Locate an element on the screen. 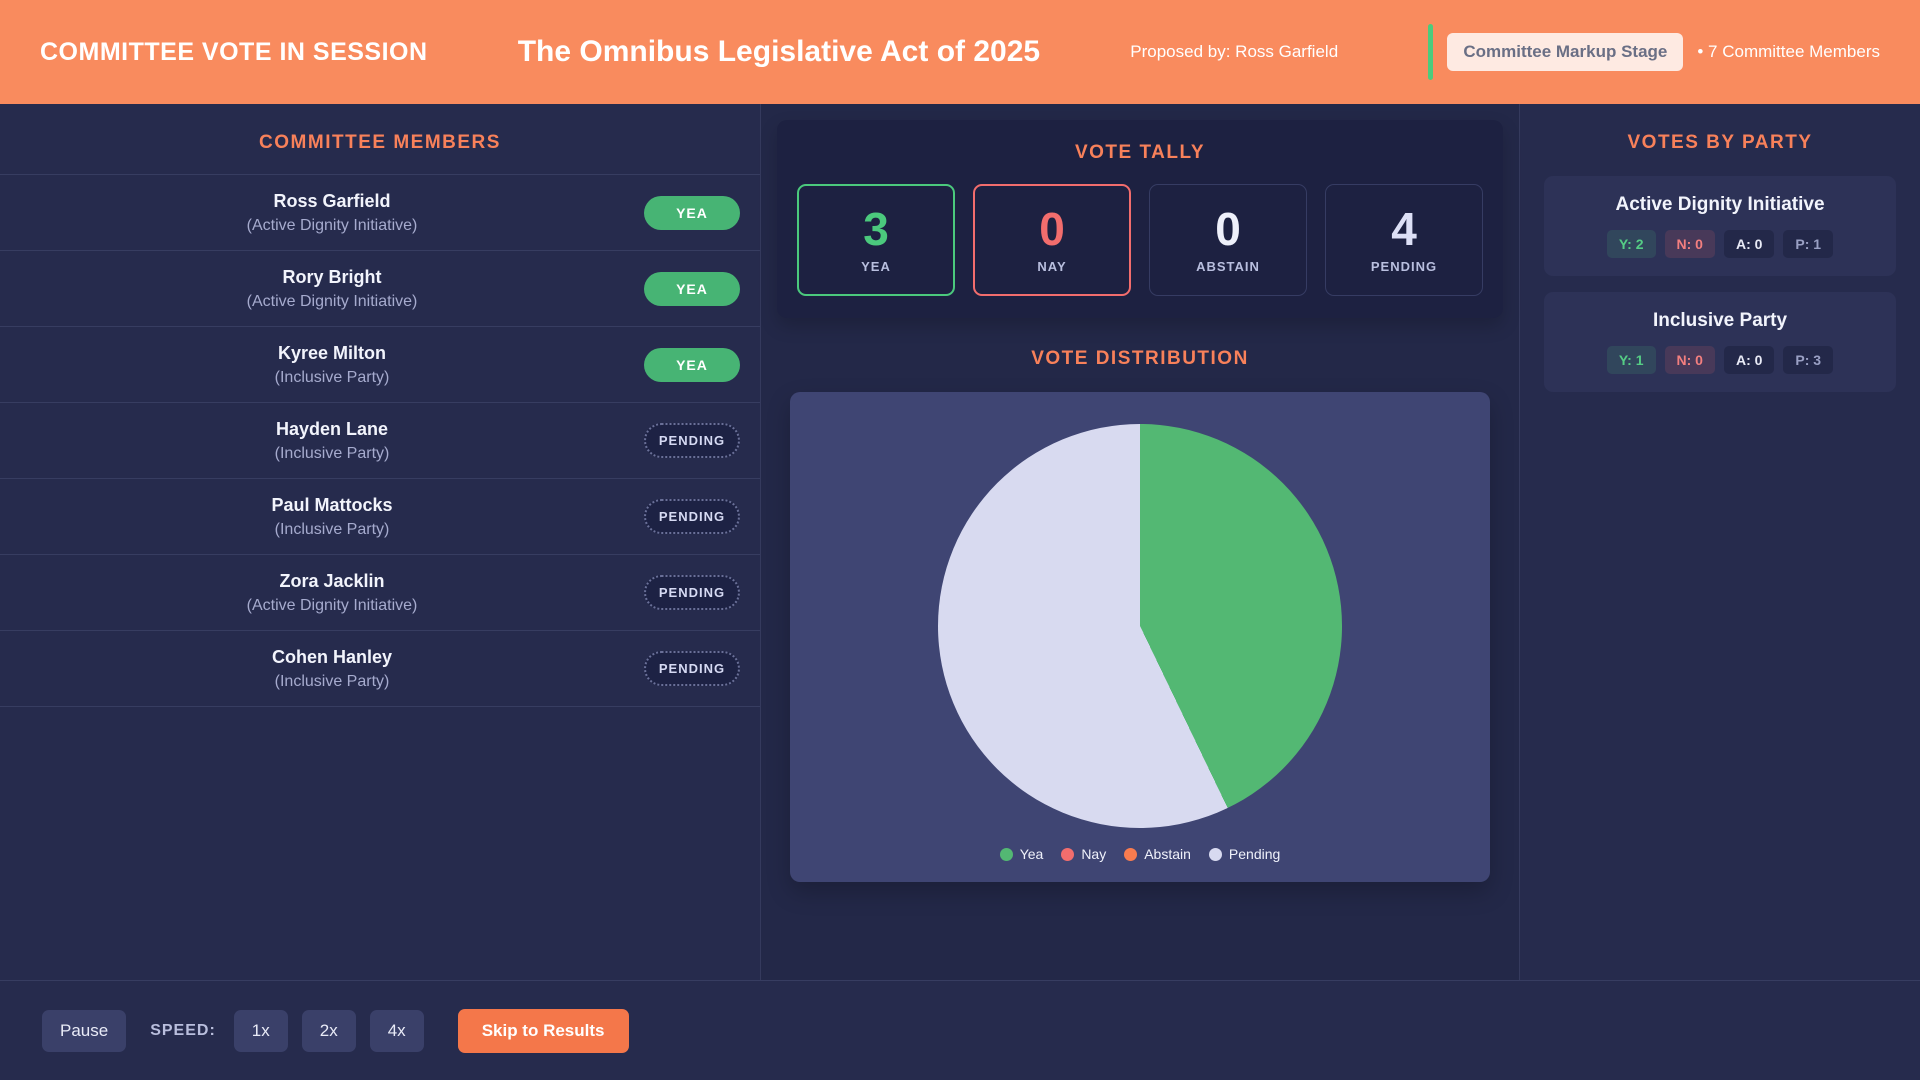 The width and height of the screenshot is (1920, 1080). pie-chart is located at coordinates (1140, 626).